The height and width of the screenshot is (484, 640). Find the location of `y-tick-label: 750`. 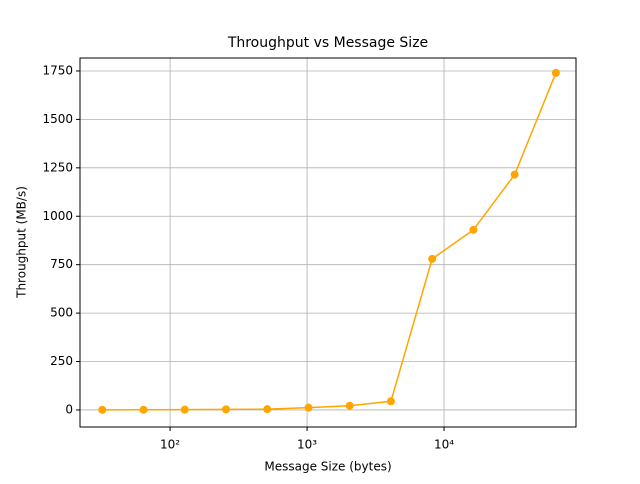

y-tick-label: 750 is located at coordinates (61, 264).